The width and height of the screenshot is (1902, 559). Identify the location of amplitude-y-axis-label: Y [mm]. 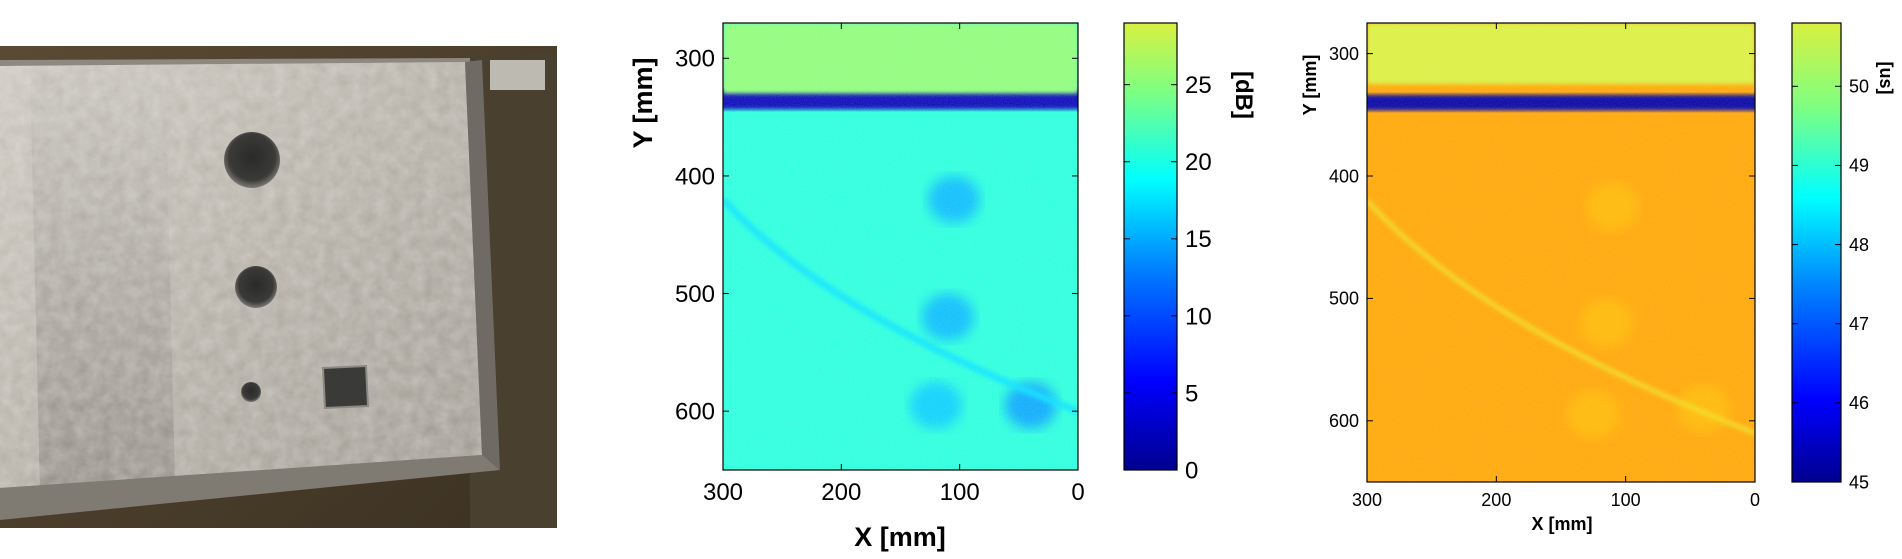
(643, 102).